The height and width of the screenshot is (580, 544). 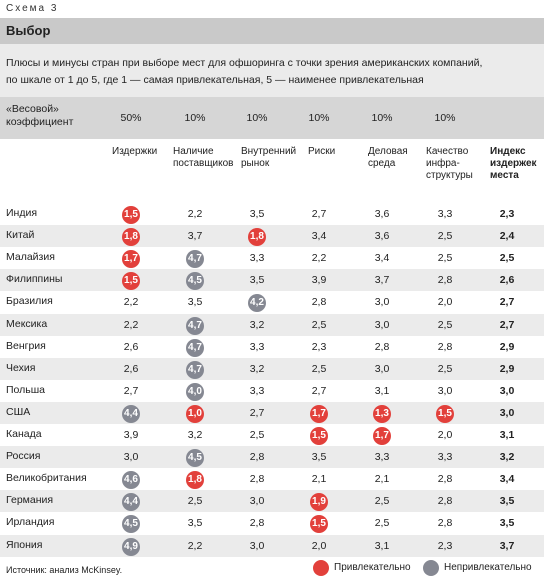 What do you see at coordinates (257, 237) in the screenshot?
I see `attractive-marker: 1,8` at bounding box center [257, 237].